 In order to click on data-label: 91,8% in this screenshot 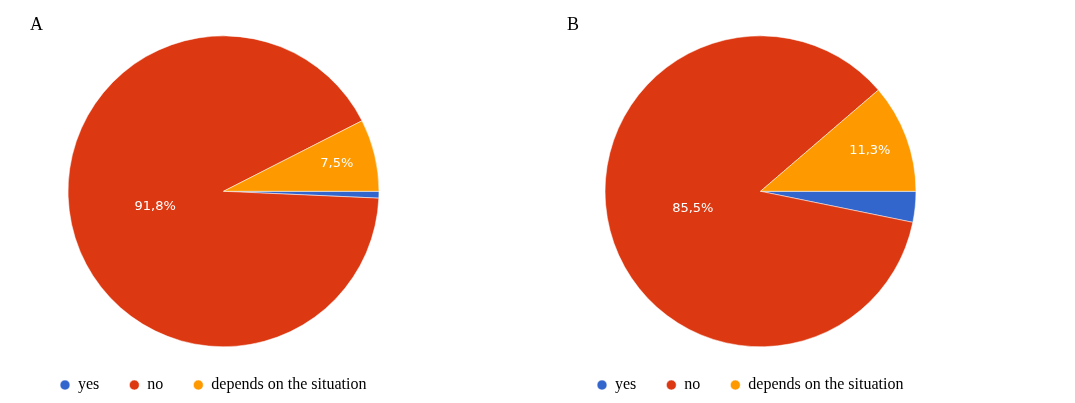, I will do `click(155, 205)`.